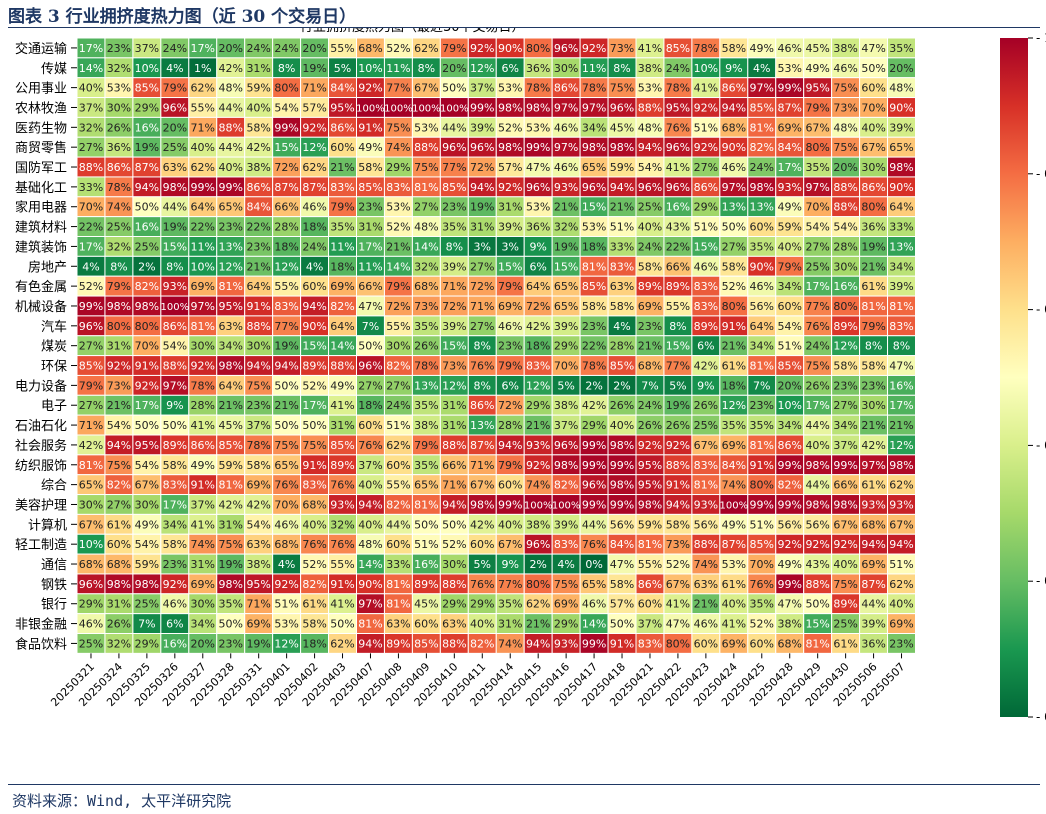  What do you see at coordinates (426, 127) in the screenshot?
I see `cell-label: 53%` at bounding box center [426, 127].